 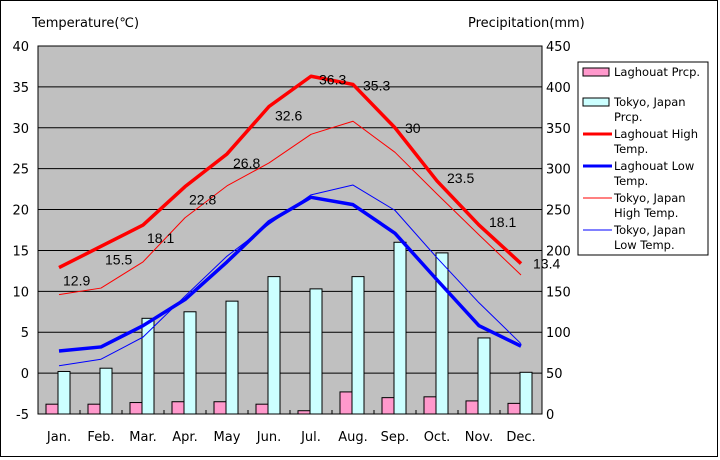 I want to click on x-axis-tick-label: Apr., so click(x=184, y=437).